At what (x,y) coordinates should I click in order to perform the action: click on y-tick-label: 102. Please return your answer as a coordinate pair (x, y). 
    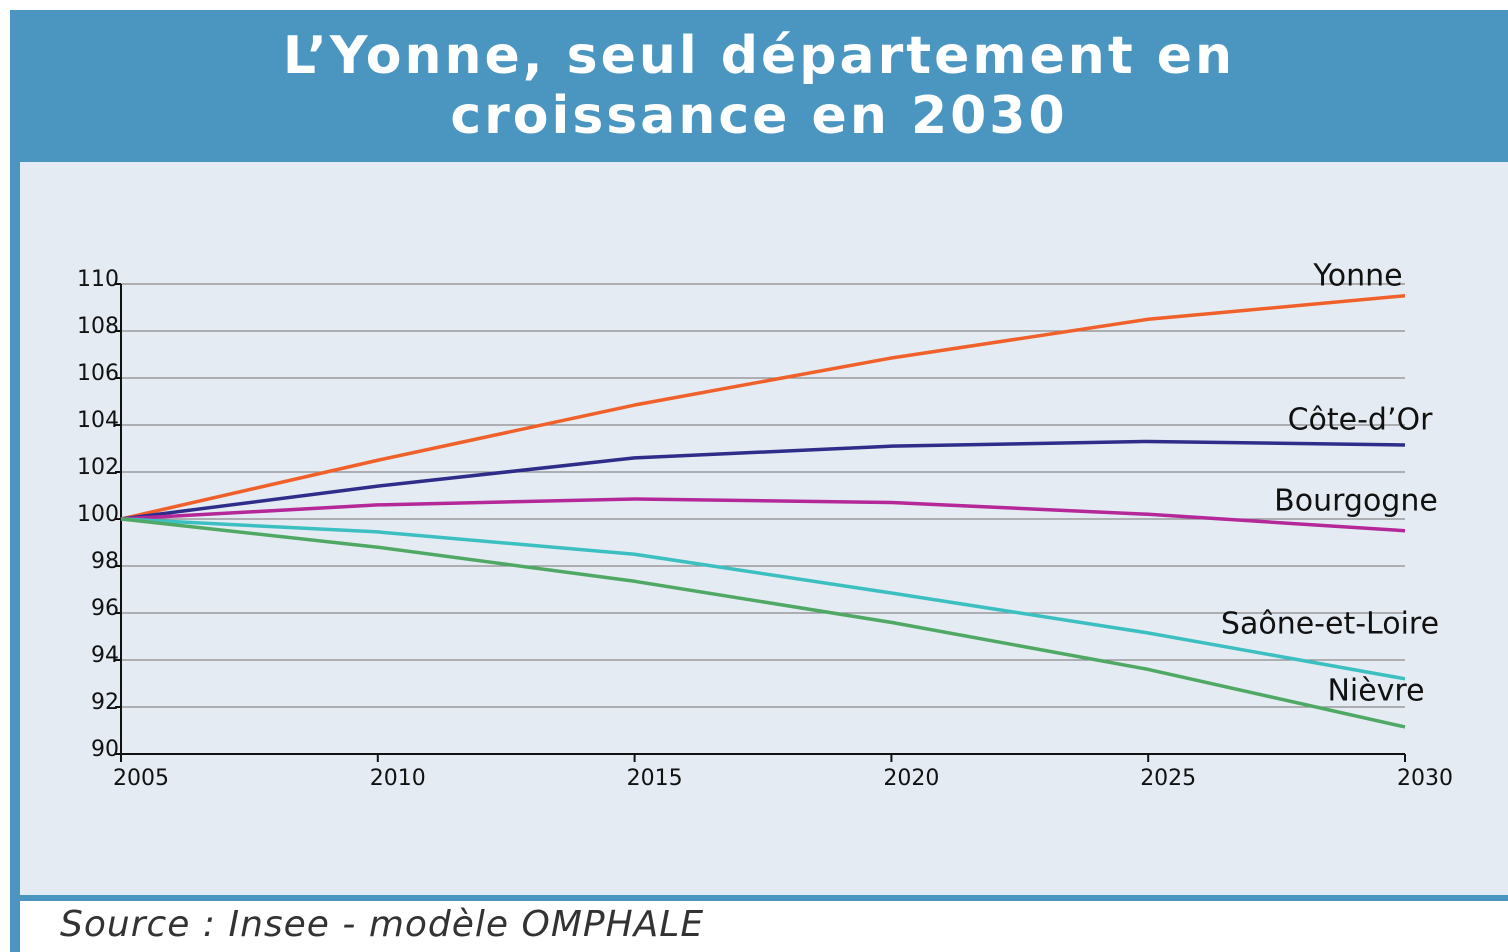
    Looking at the image, I should click on (98, 467).